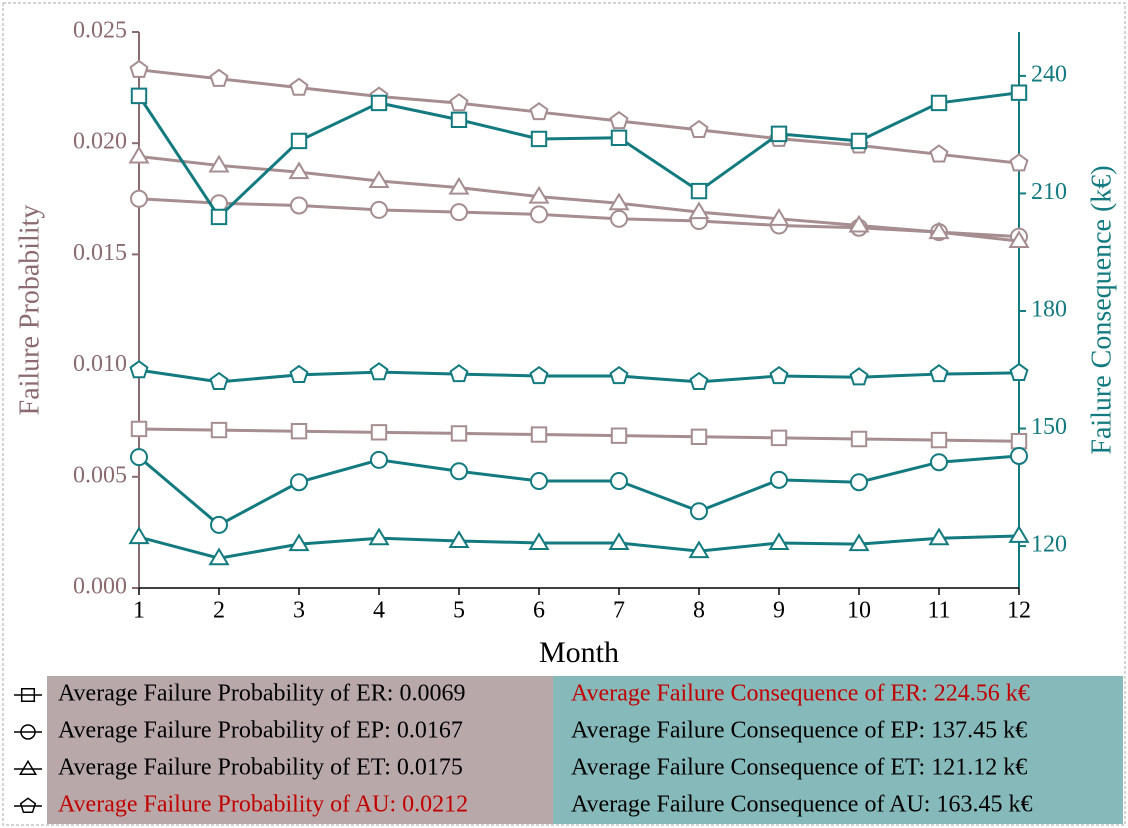 The image size is (1128, 828). What do you see at coordinates (938, 611) in the screenshot?
I see `x-tick-label: 11` at bounding box center [938, 611].